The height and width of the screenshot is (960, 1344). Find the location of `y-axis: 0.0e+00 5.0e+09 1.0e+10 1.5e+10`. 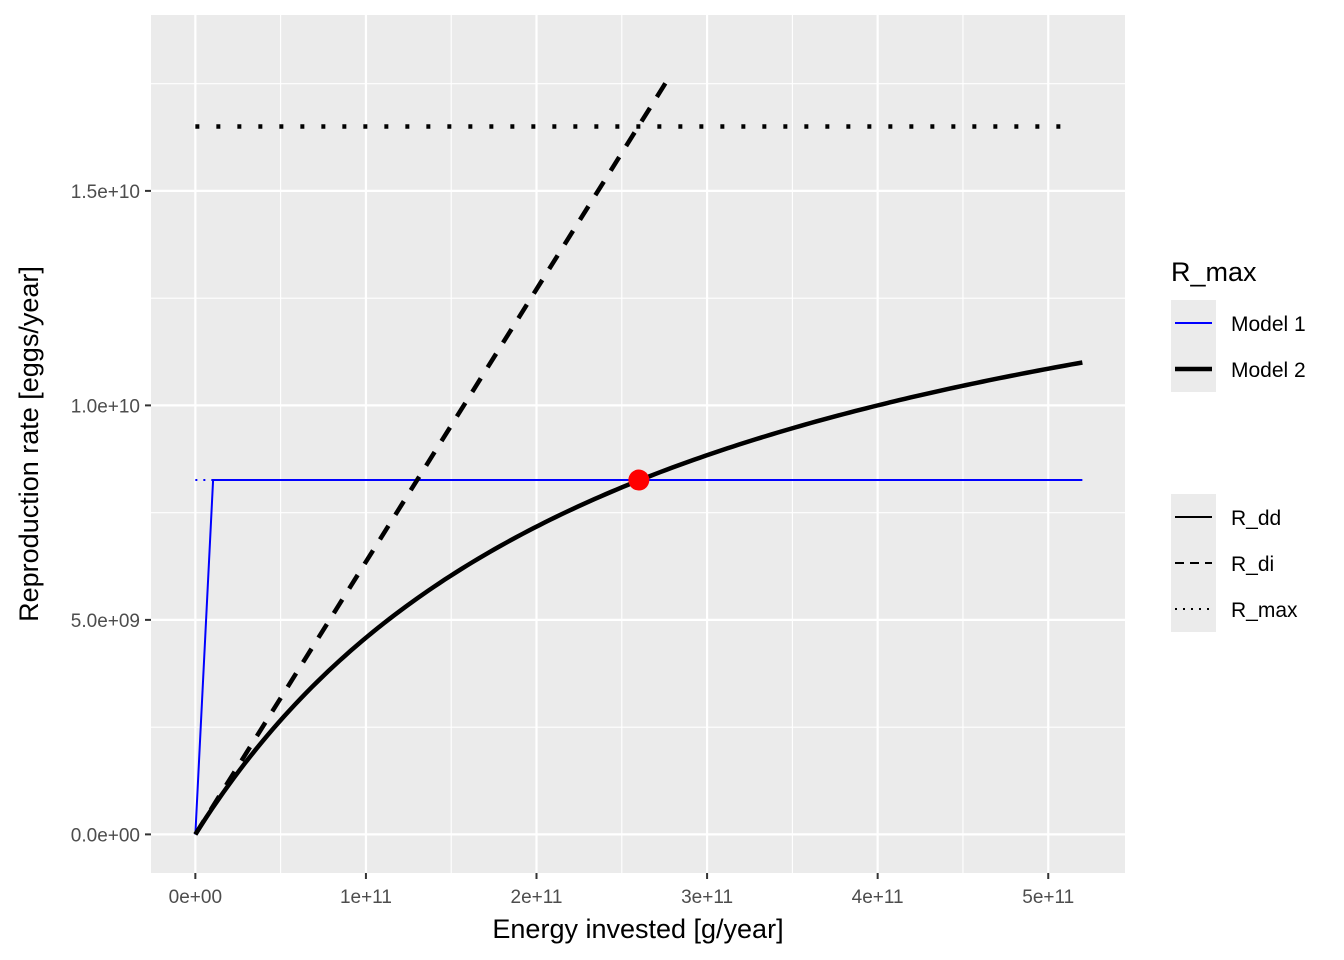

y-axis: 0.0e+00 5.0e+09 1.0e+10 1.5e+10 is located at coordinates (111, 514).